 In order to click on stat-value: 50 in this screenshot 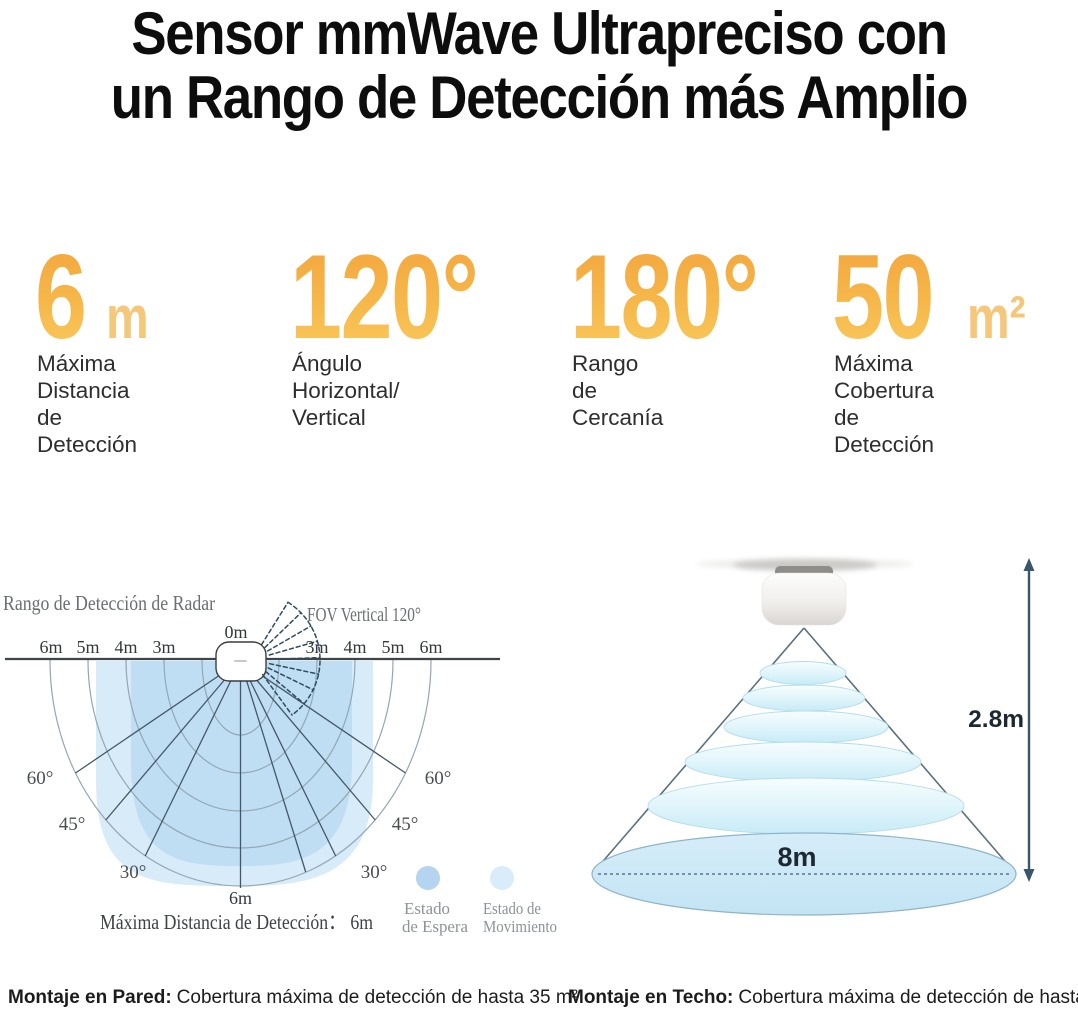, I will do `click(883, 297)`.